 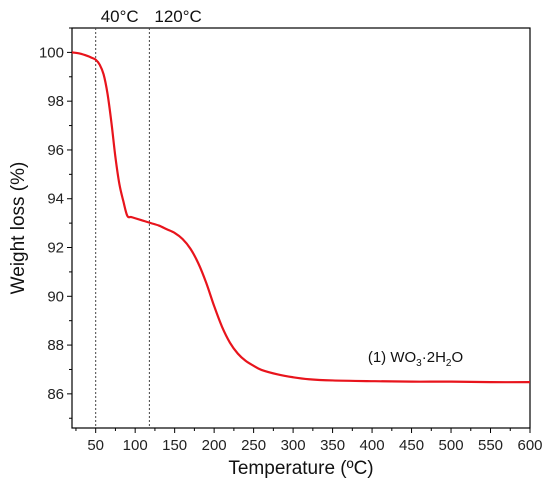 I want to click on x-tick-label: 250, so click(x=253, y=445).